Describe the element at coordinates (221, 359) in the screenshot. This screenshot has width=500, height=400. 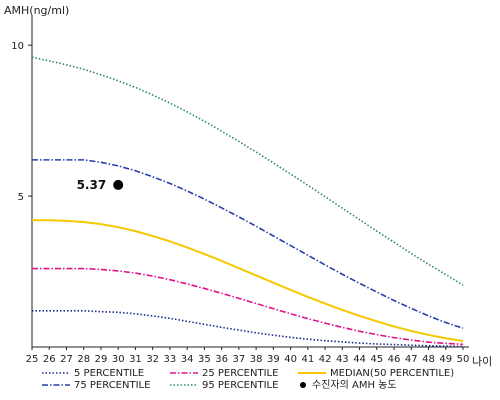
I see `x-tick-label: 36` at that location.